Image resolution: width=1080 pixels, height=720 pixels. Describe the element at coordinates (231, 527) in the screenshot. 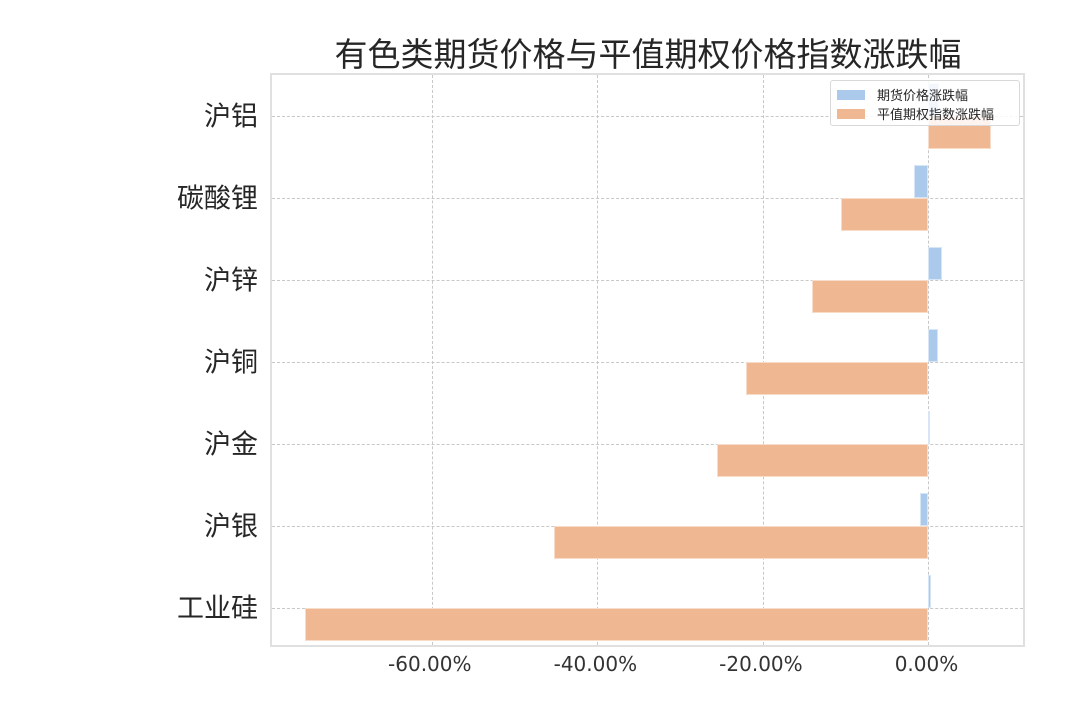

I see `y-category-label: 沪银` at that location.